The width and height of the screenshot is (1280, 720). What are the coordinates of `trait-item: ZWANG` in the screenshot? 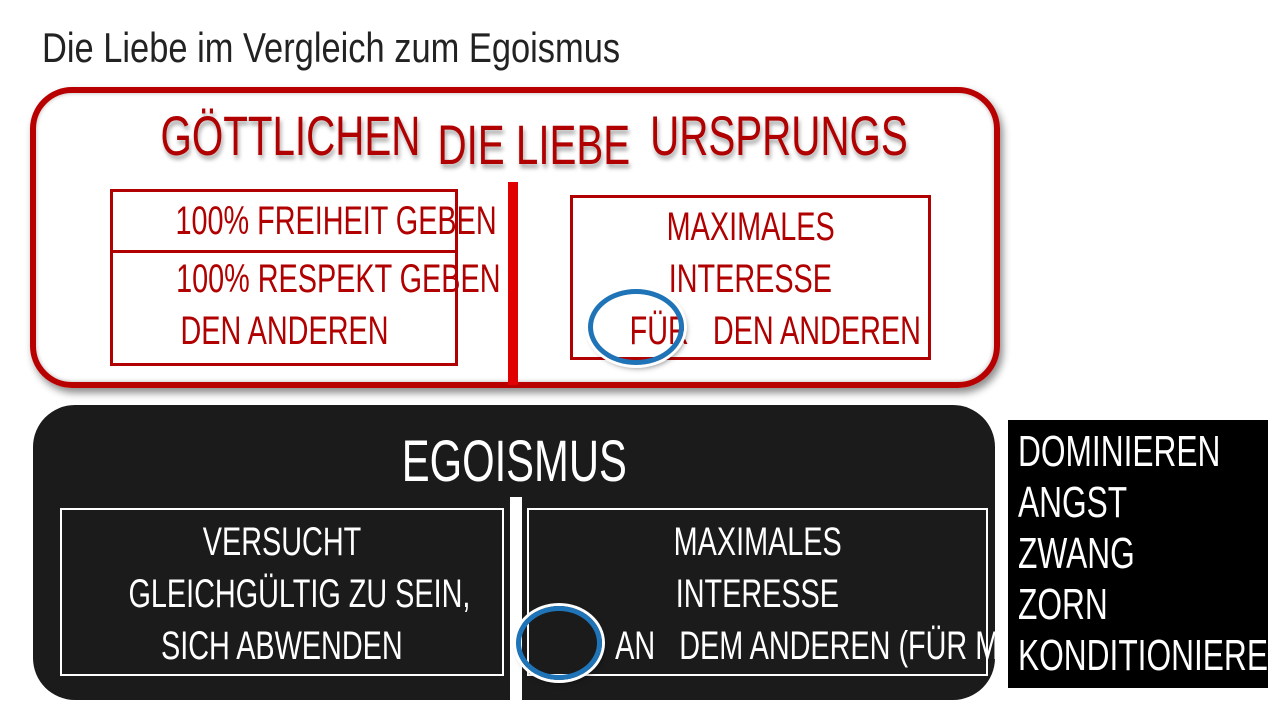 It's located at (1076, 553).